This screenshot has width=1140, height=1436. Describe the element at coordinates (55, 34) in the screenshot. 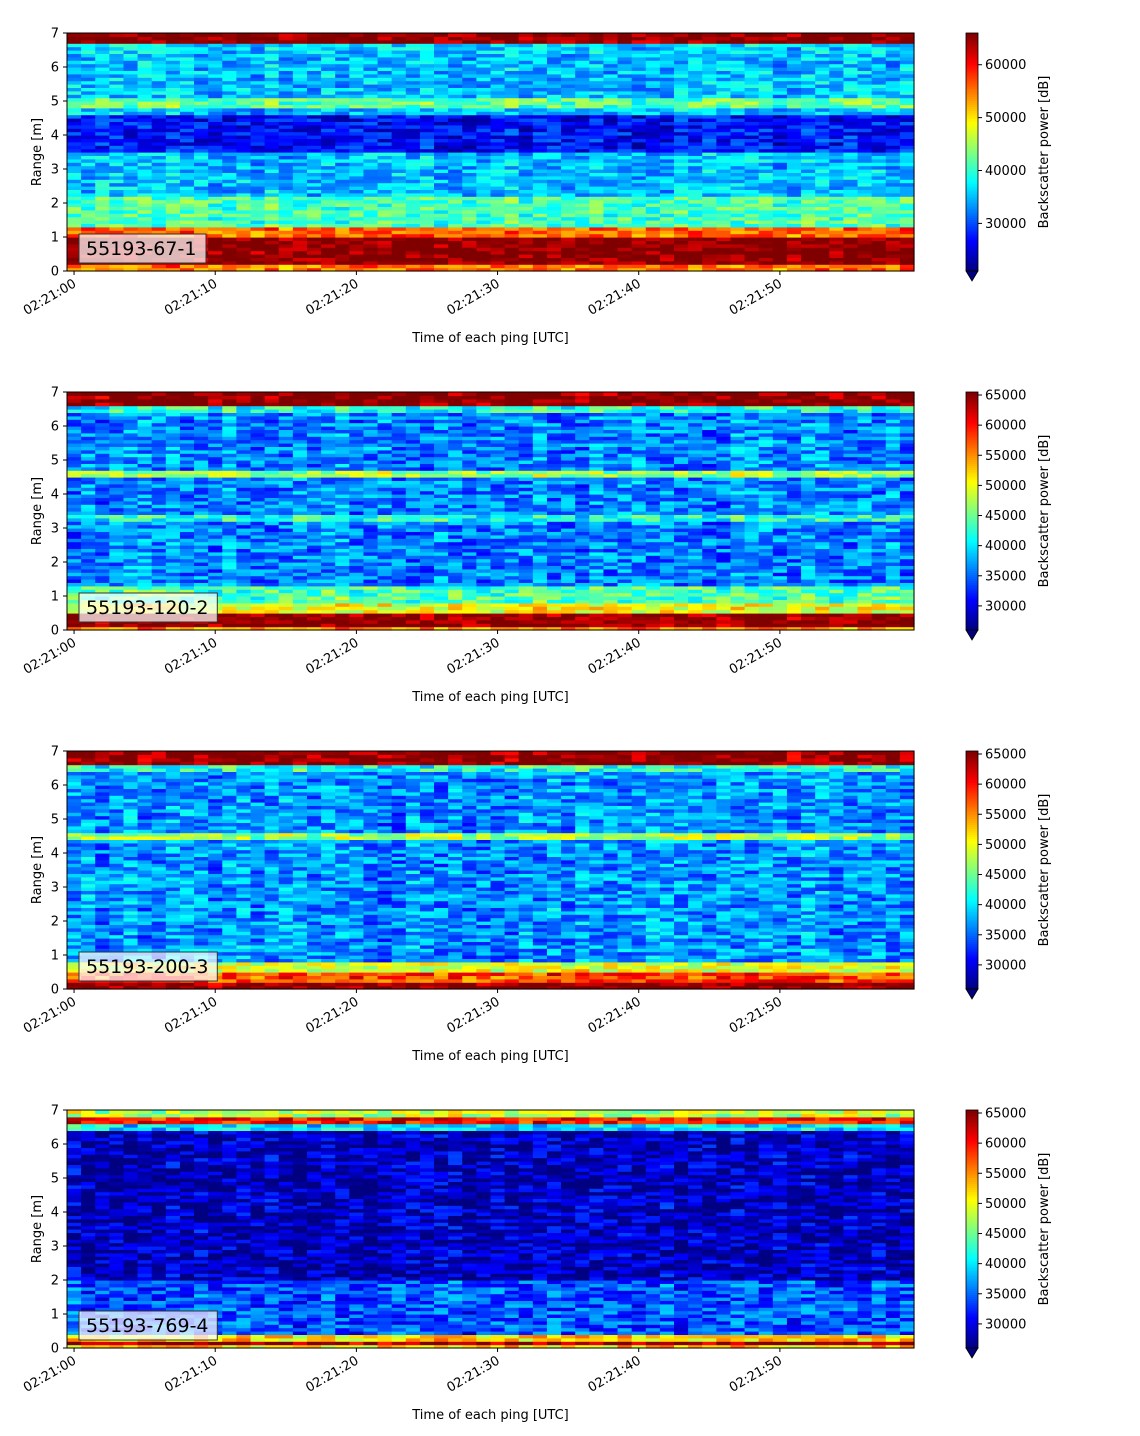

I see `y-tick-label: 7` at that location.